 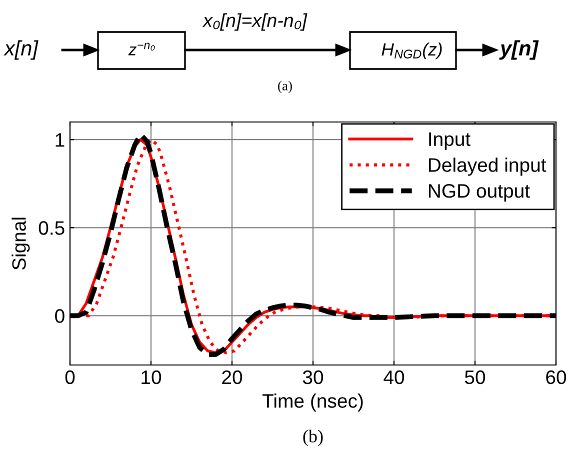 What do you see at coordinates (487, 167) in the screenshot?
I see `legend-label: Delayed input` at bounding box center [487, 167].